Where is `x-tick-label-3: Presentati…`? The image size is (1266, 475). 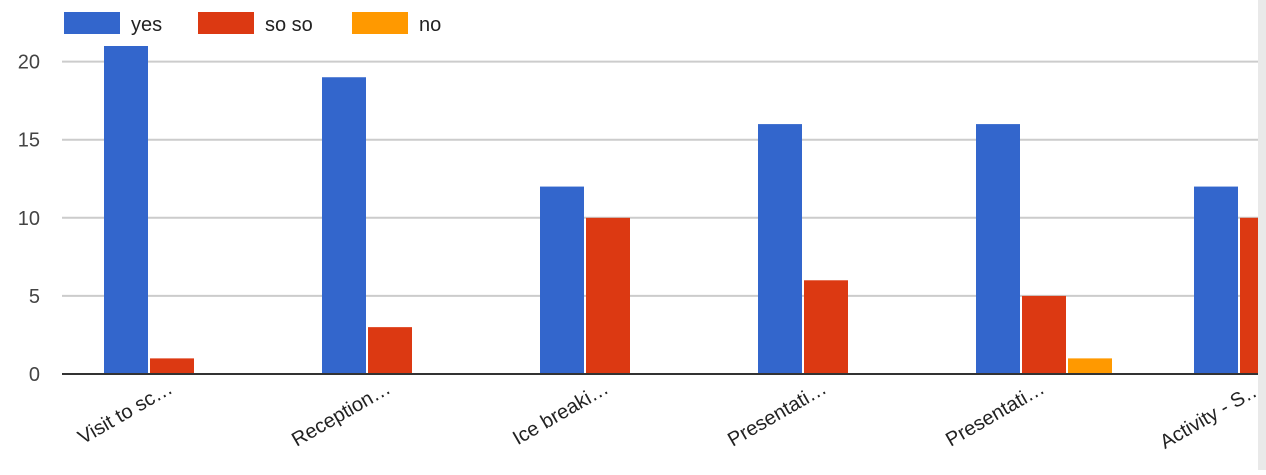
x-tick-label-3: Presentati… is located at coordinates (777, 414).